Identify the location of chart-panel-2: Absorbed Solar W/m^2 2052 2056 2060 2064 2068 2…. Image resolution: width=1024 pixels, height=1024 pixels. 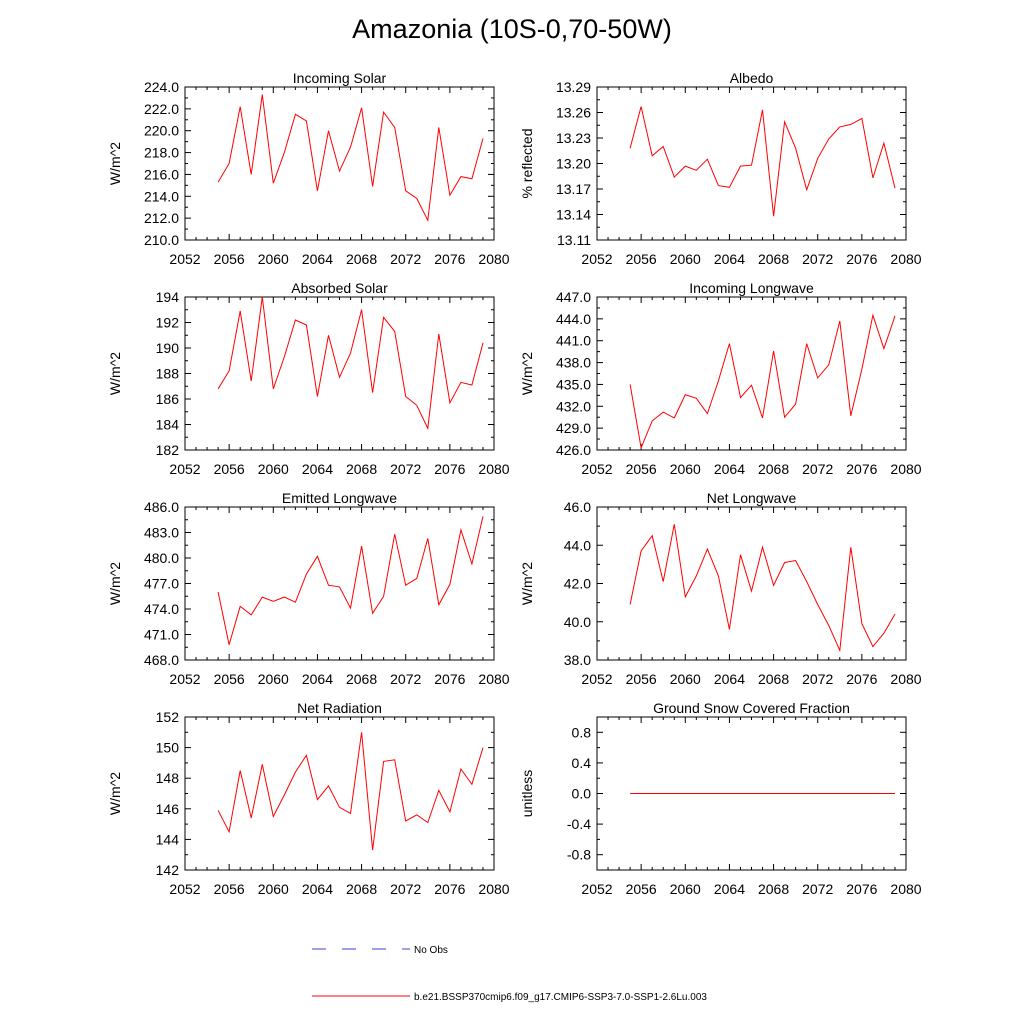
(308, 378).